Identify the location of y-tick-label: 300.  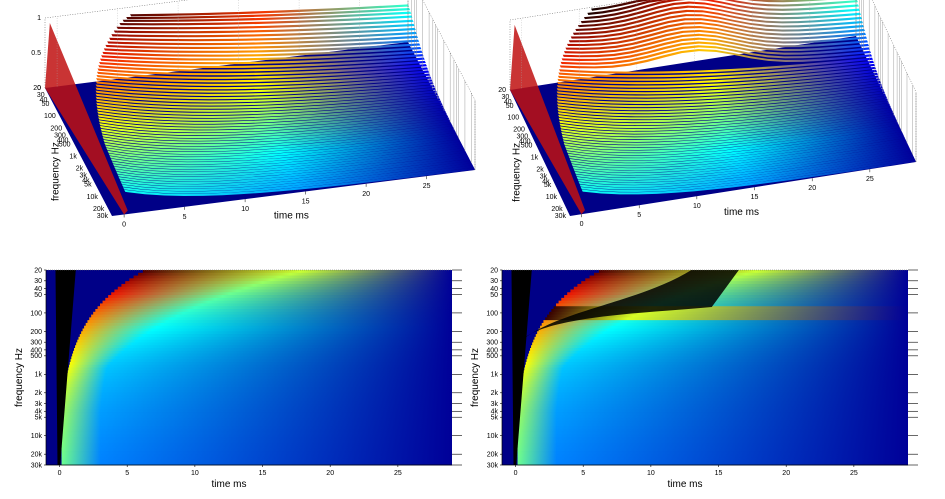
(523, 137).